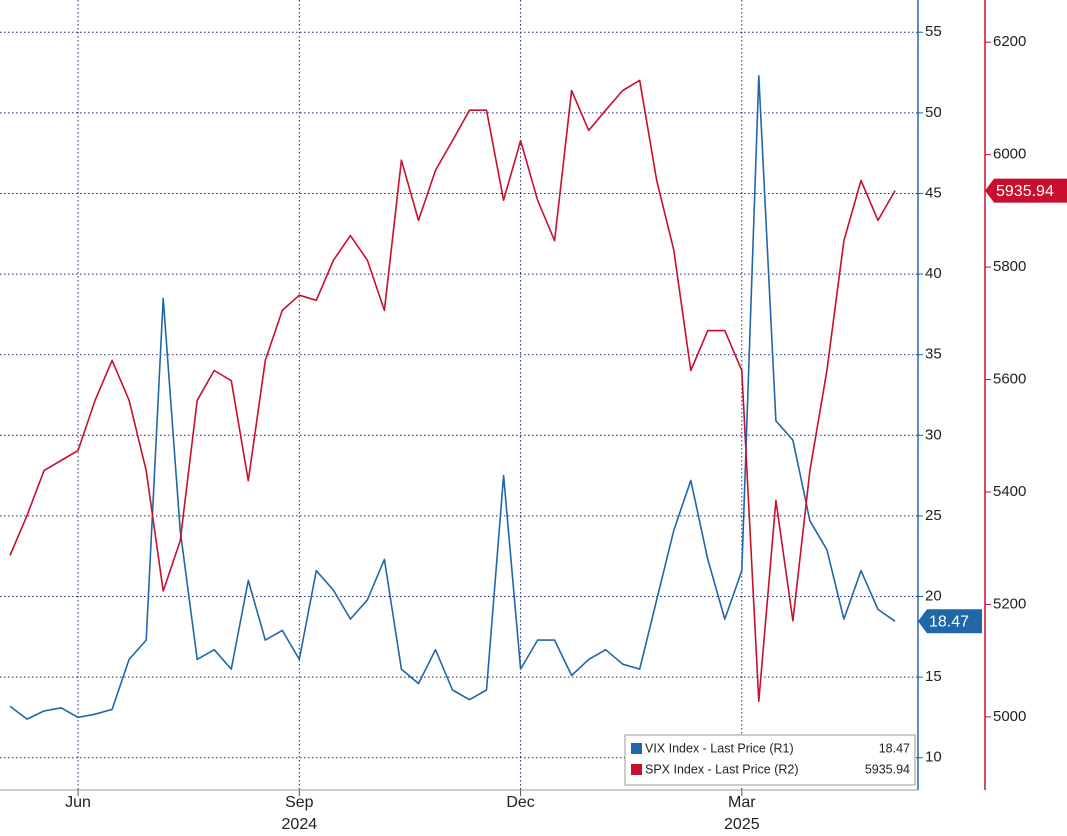 Image resolution: width=1067 pixels, height=836 pixels. I want to click on y2-tick-label: 5200, so click(1009, 603).